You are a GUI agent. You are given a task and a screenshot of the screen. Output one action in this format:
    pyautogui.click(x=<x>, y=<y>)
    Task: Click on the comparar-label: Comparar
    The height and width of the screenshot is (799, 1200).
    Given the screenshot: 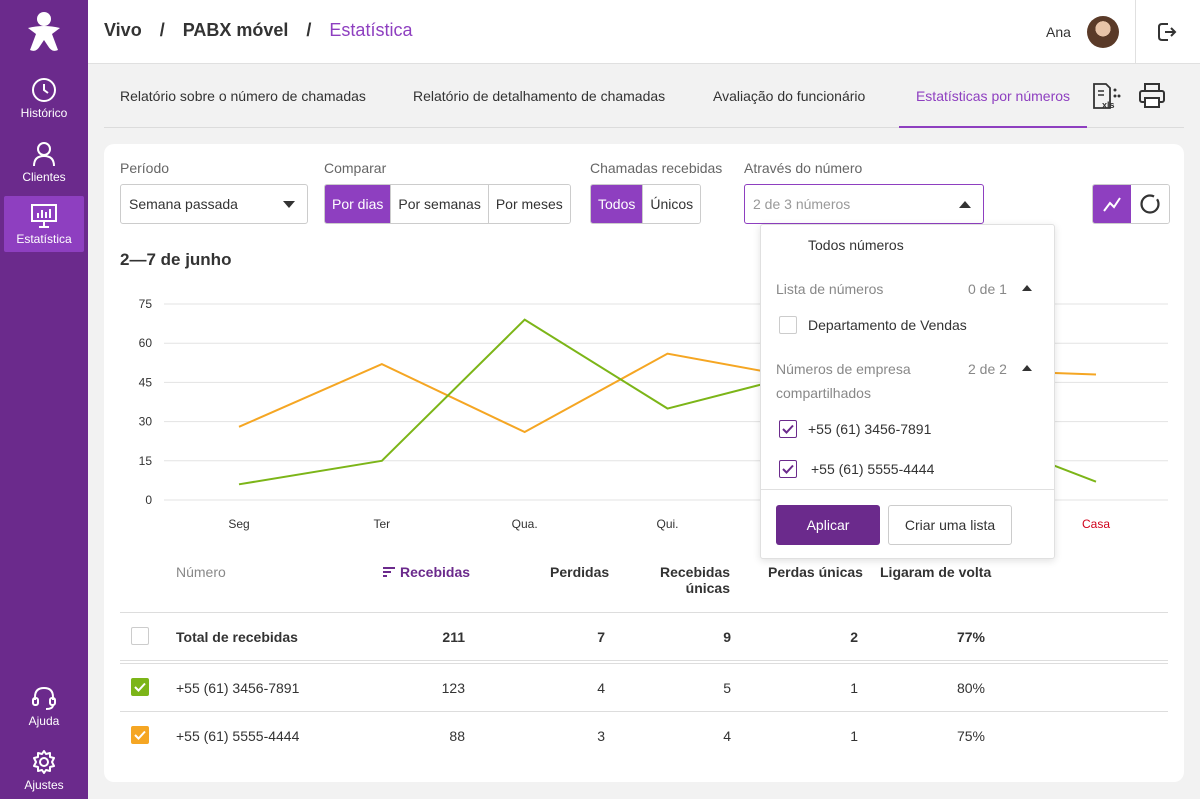 What is the action you would take?
    pyautogui.click(x=355, y=168)
    